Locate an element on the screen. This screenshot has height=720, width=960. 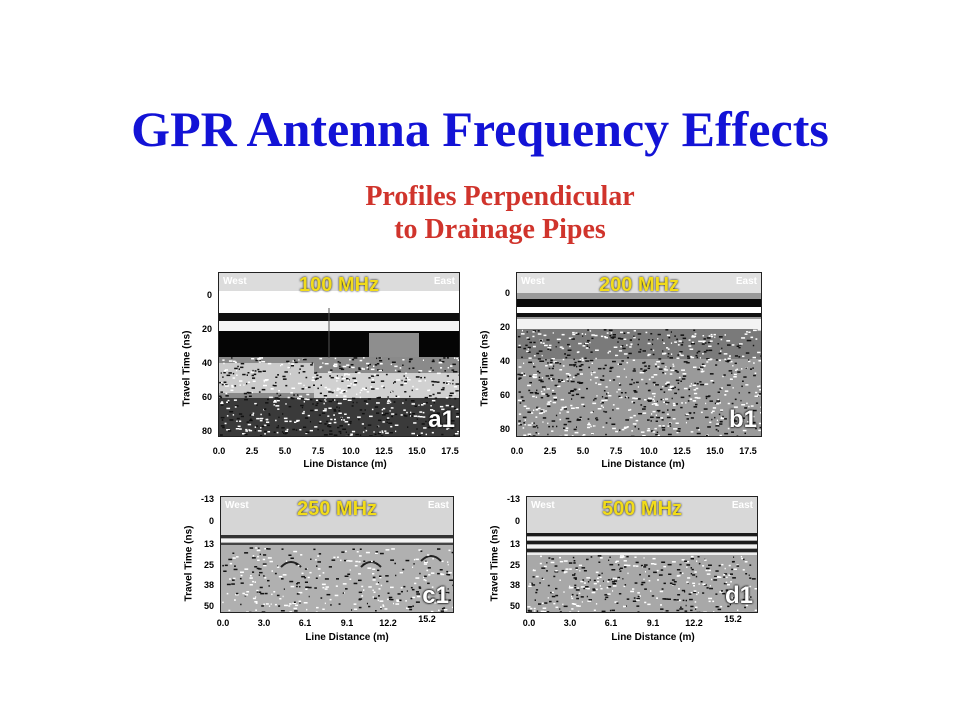
y-tick: 0 is located at coordinates (507, 293).